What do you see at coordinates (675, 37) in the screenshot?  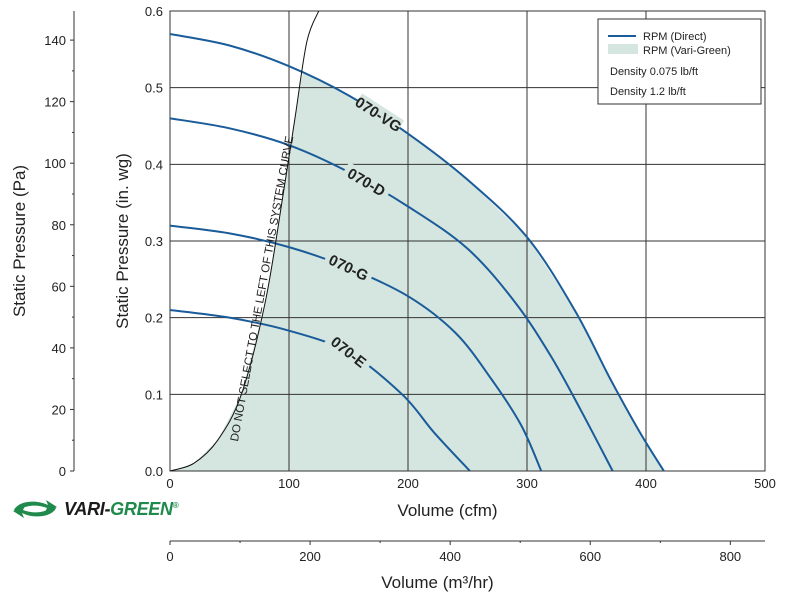 I see `legend-label-direct: RPM (Direct)` at bounding box center [675, 37].